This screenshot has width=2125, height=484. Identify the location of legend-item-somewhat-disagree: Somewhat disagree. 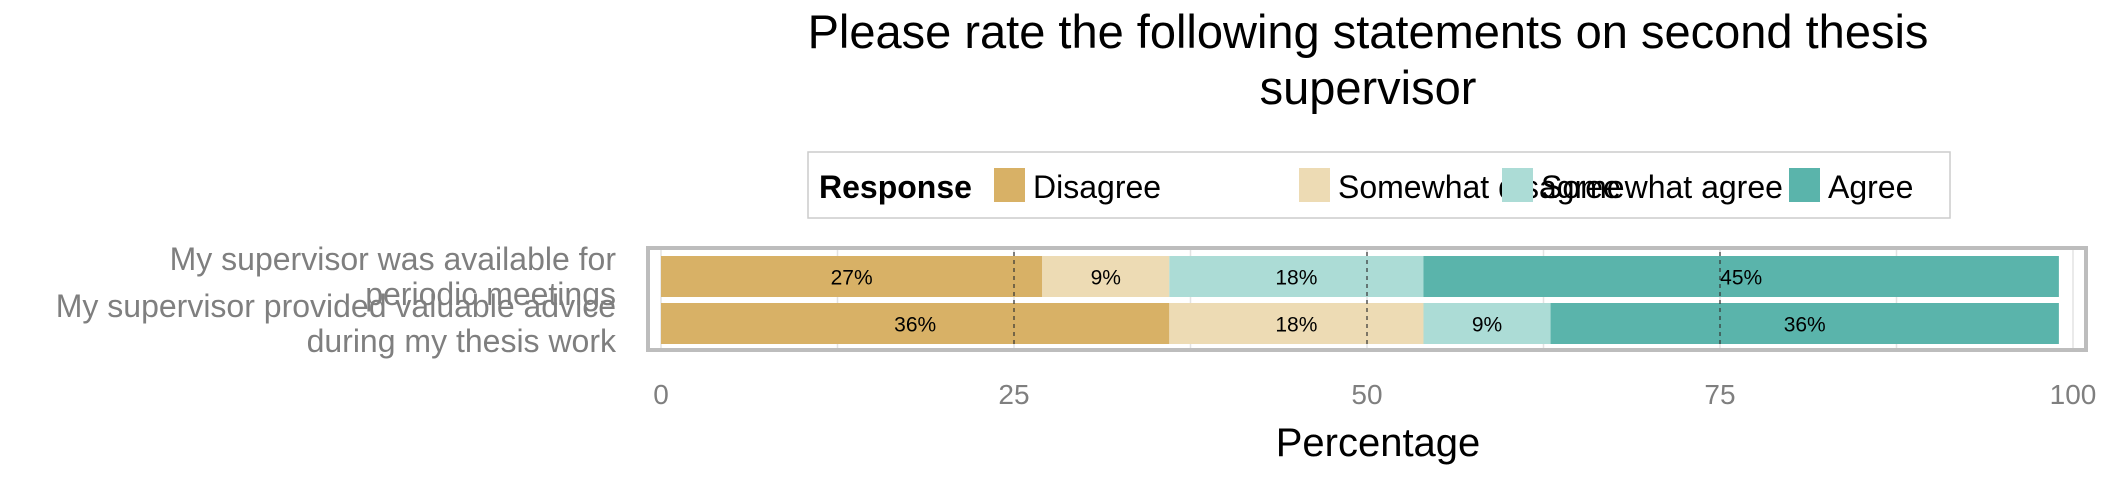
(1460, 186).